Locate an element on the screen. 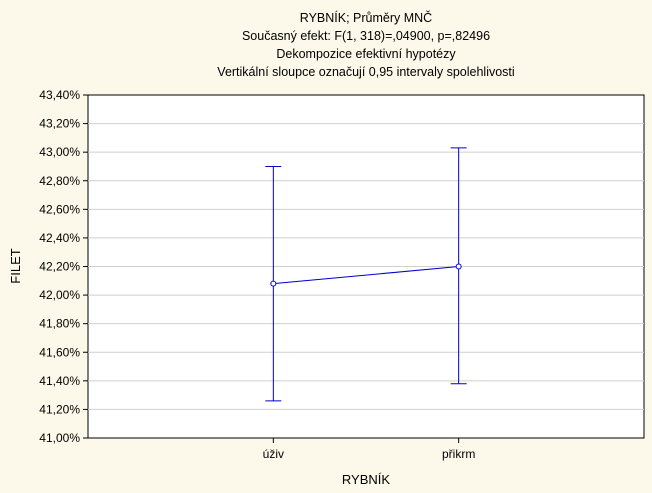 This screenshot has width=652, height=493. title-line-1: RYBNÍK; Průměry MNČ is located at coordinates (366, 17).